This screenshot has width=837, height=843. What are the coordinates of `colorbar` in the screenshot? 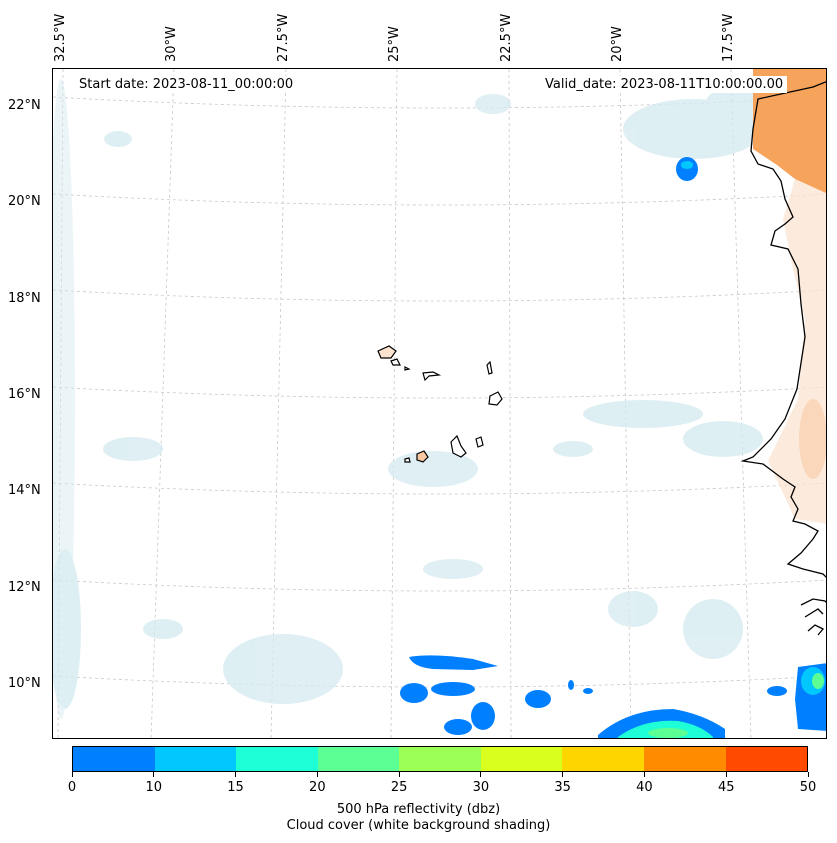 It's located at (440, 759).